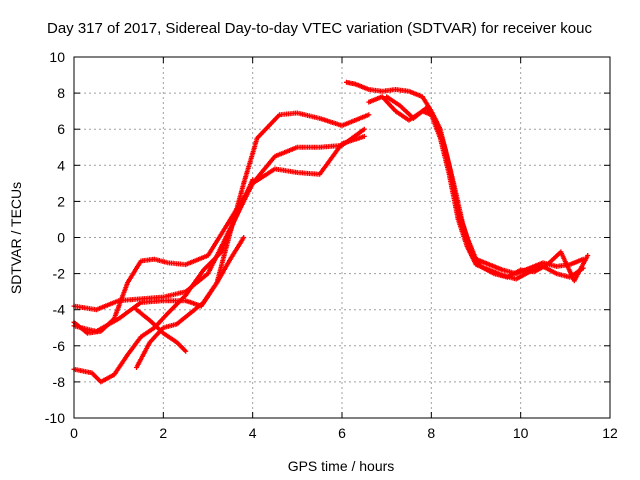 This screenshot has height=480, width=640. I want to click on x-tick-label: 6, so click(342, 433).